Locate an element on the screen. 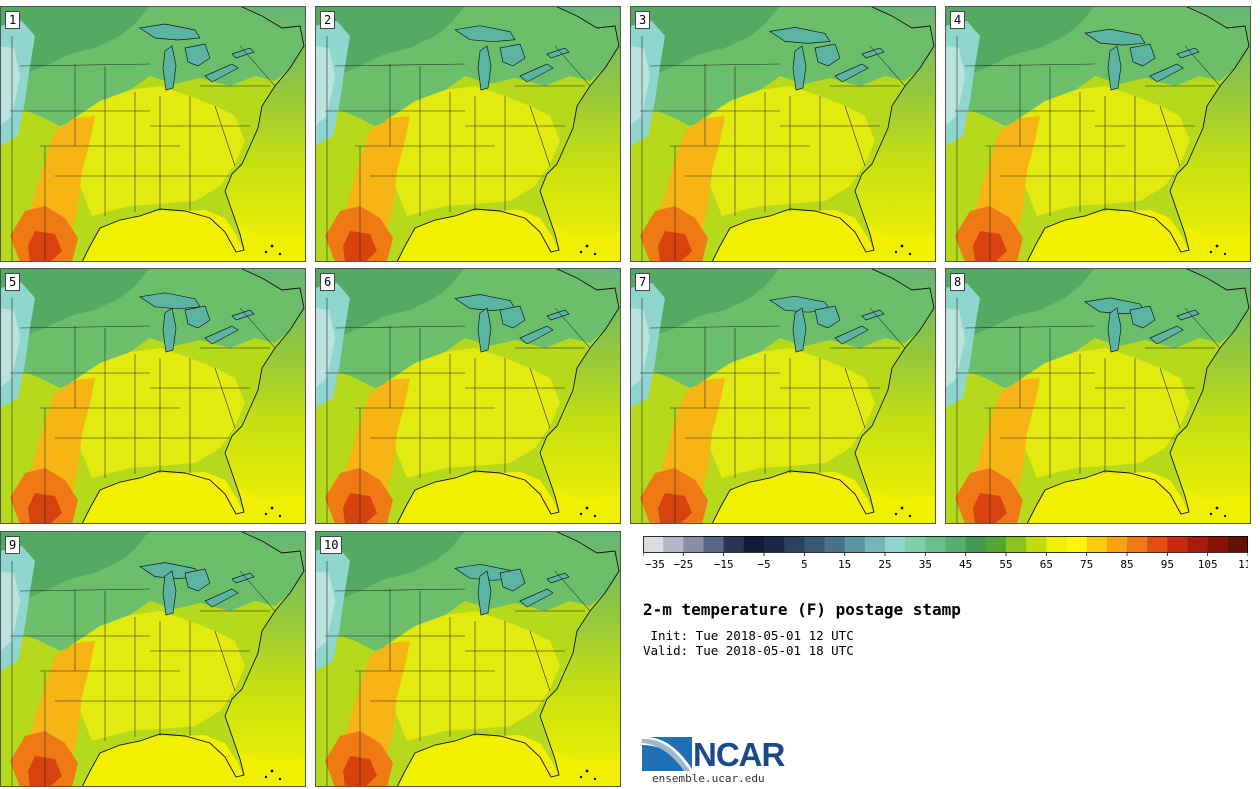  colorbar-frame is located at coordinates (945, 544).